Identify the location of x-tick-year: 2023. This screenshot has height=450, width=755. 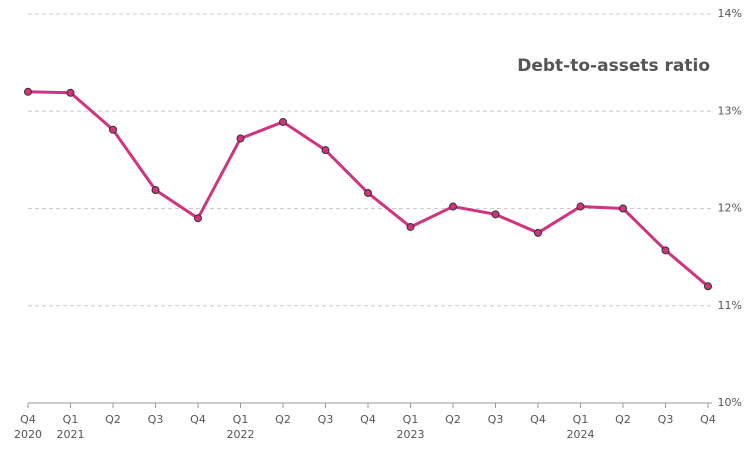
(411, 434).